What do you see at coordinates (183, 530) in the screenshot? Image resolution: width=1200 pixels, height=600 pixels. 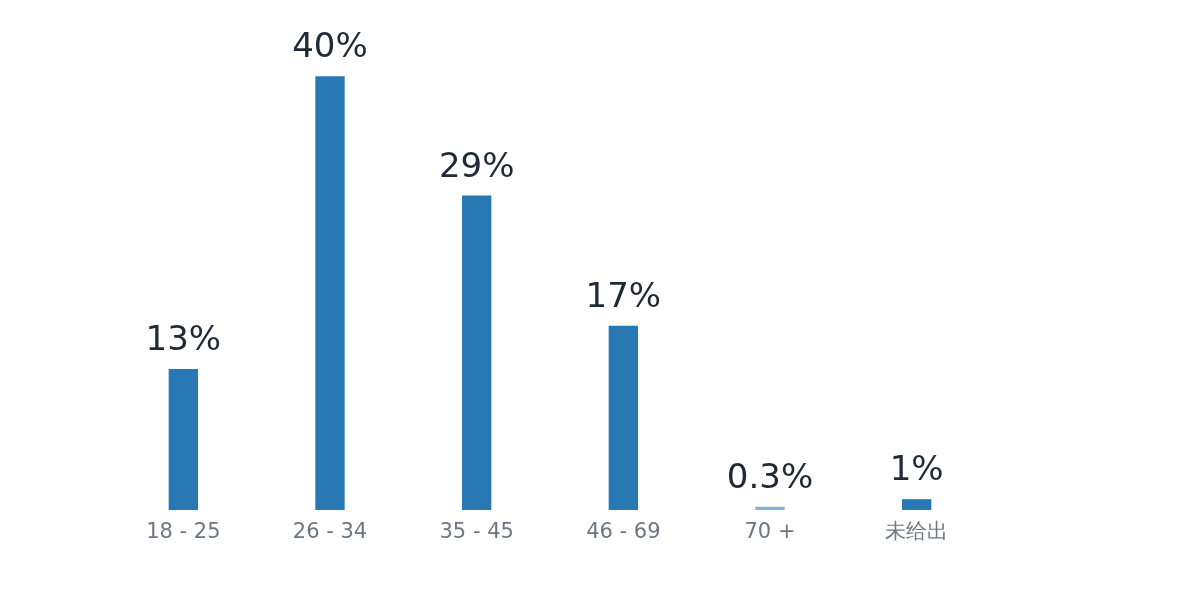 I see `x-tick-label: 18 - 25` at bounding box center [183, 530].